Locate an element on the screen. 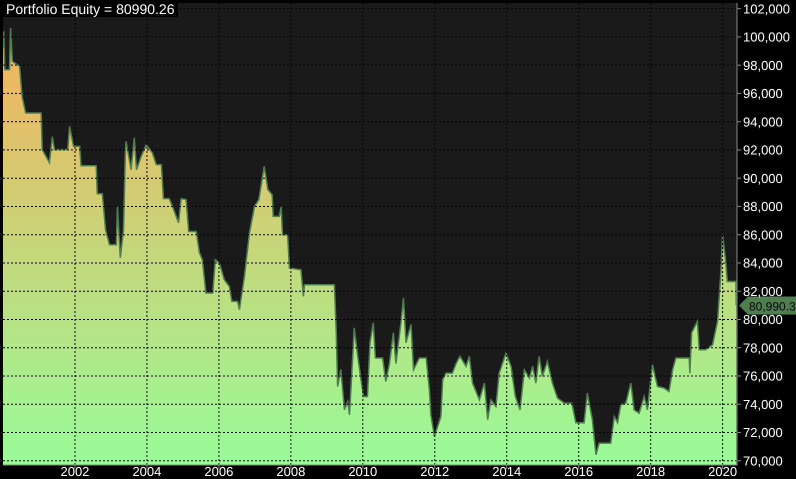 Image resolution: width=796 pixels, height=479 pixels. y-tick-label: 82,000 is located at coordinates (763, 291).